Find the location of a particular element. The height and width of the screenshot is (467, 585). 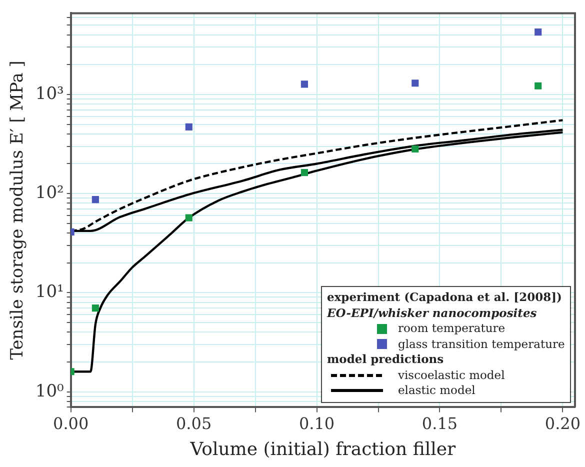

y-tick-label: 10³ is located at coordinates (49, 94).